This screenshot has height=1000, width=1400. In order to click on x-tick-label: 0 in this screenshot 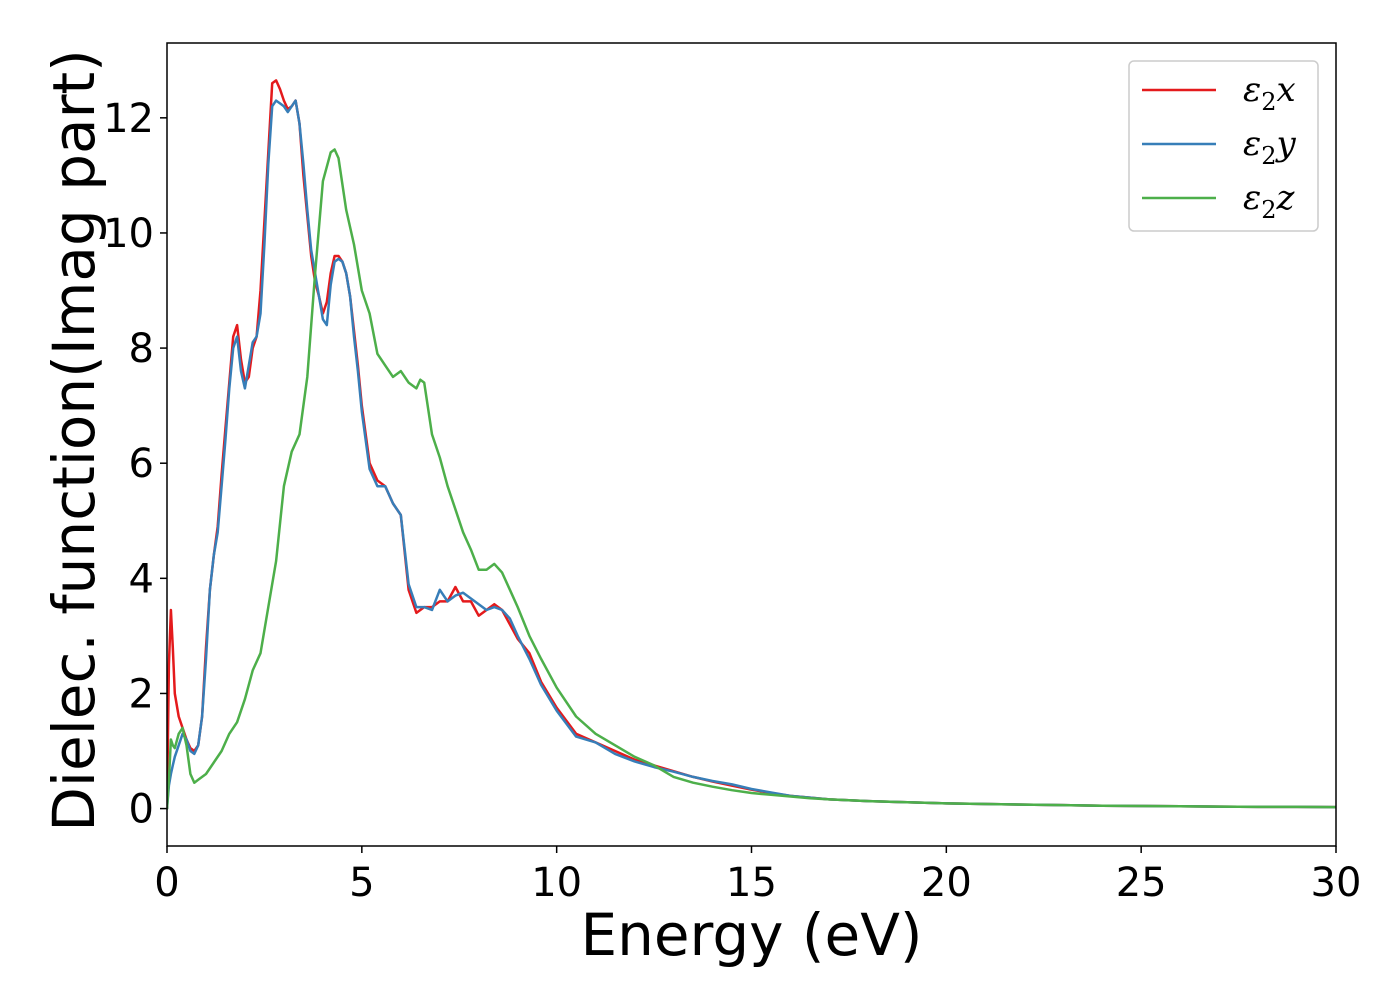, I will do `click(166, 883)`.